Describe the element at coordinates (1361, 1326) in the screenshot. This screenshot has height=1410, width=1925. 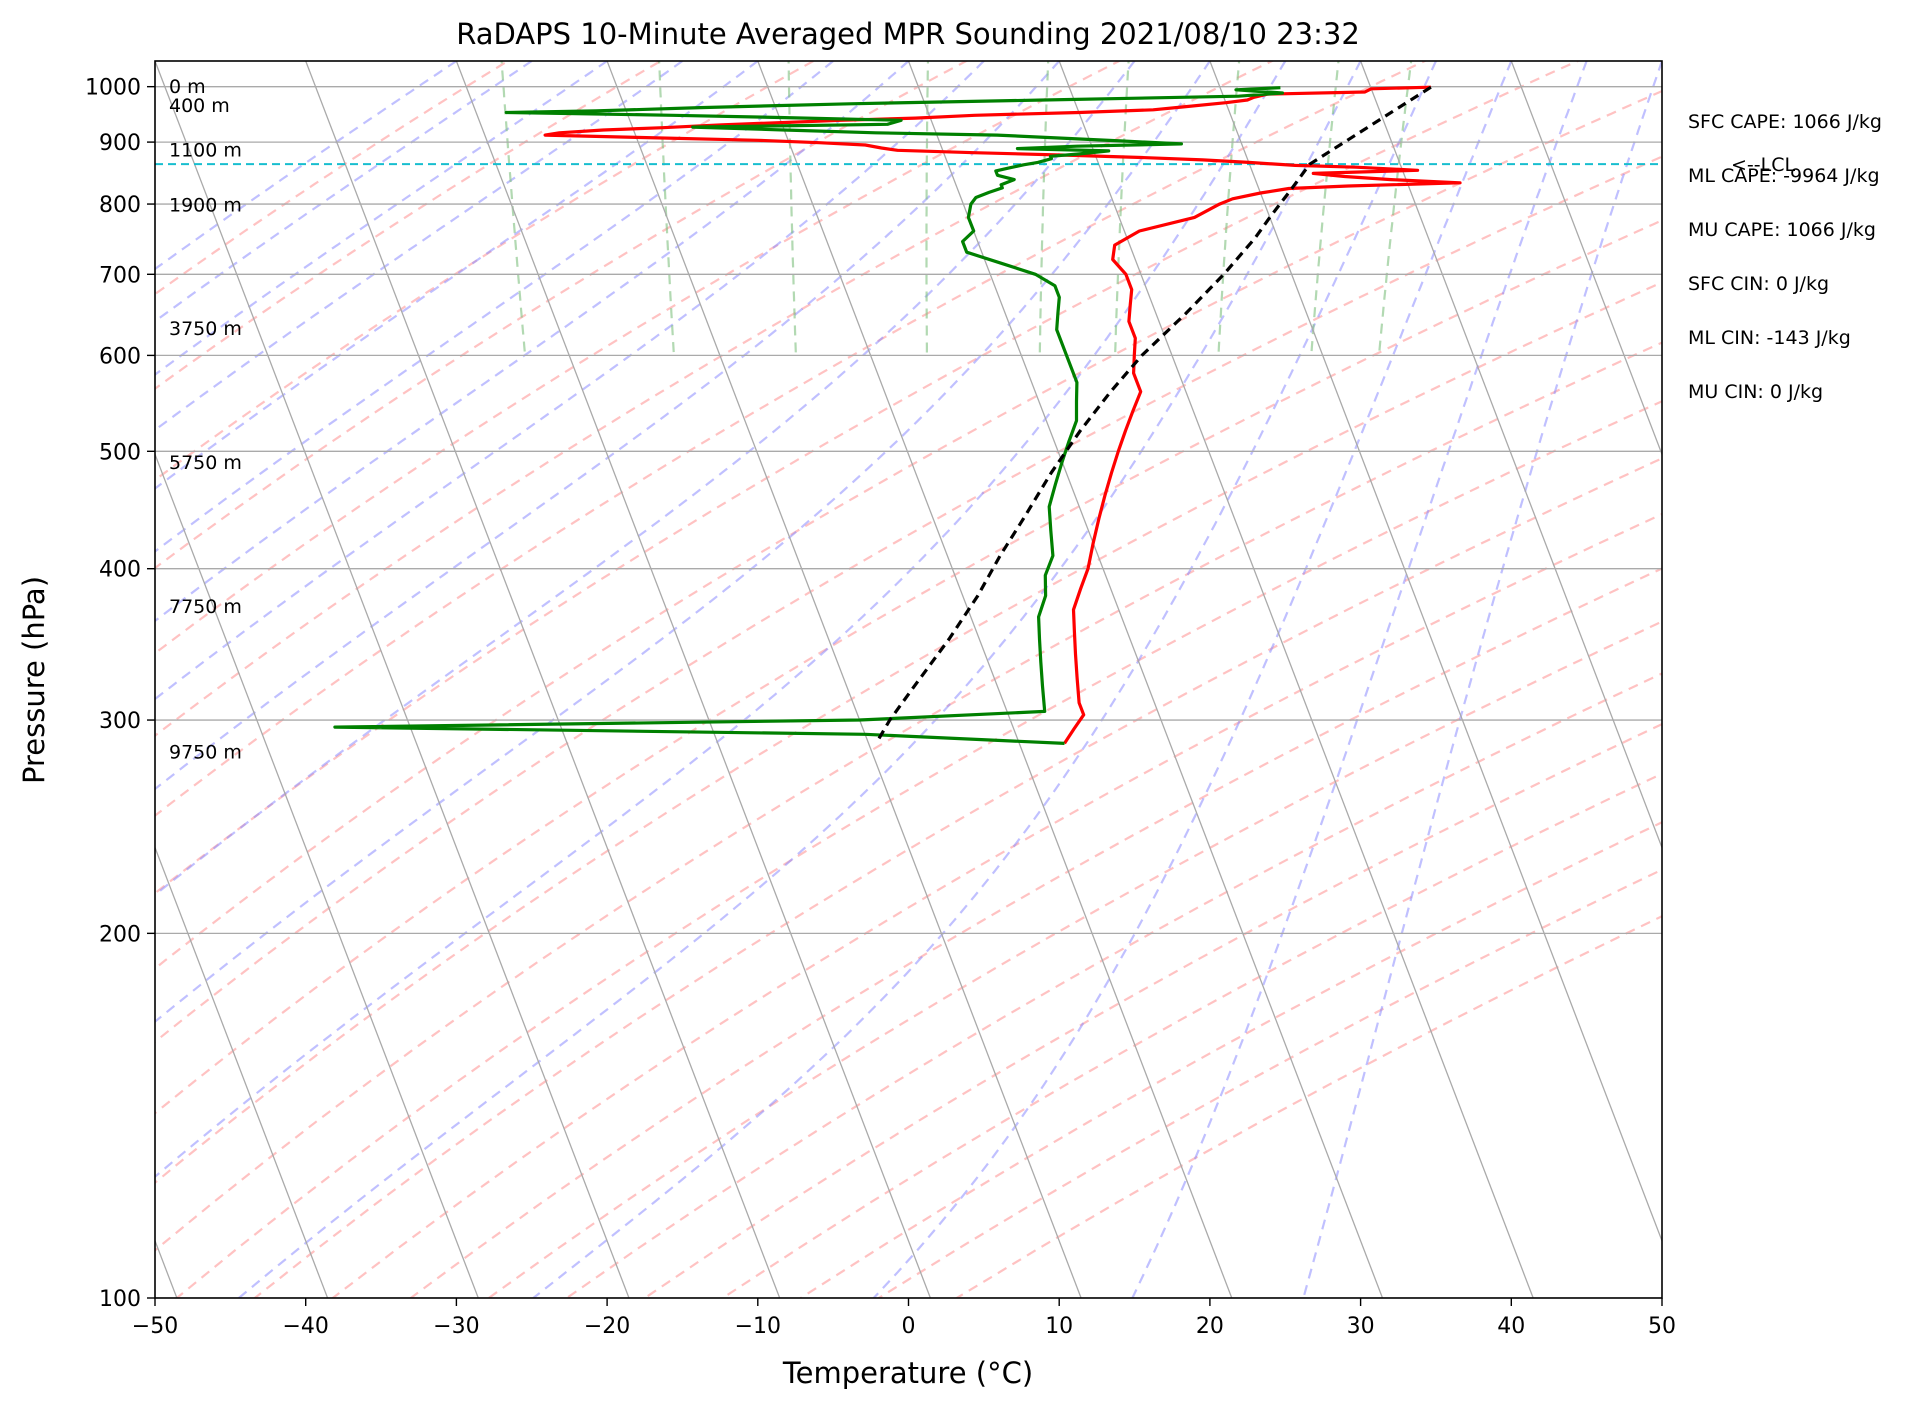
I see `x-tick-label: 30` at that location.